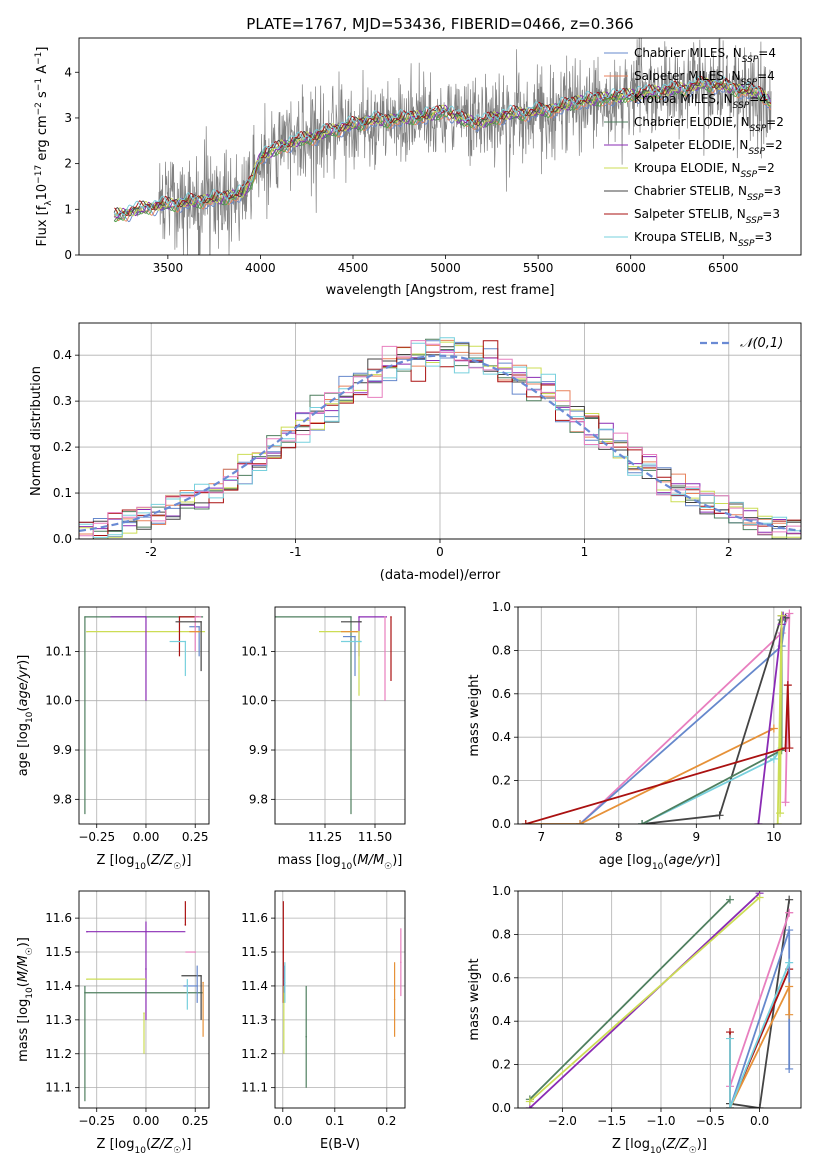 This screenshot has height=1170, width=819. I want to click on x-tick-label: 0.1, so click(334, 1121).